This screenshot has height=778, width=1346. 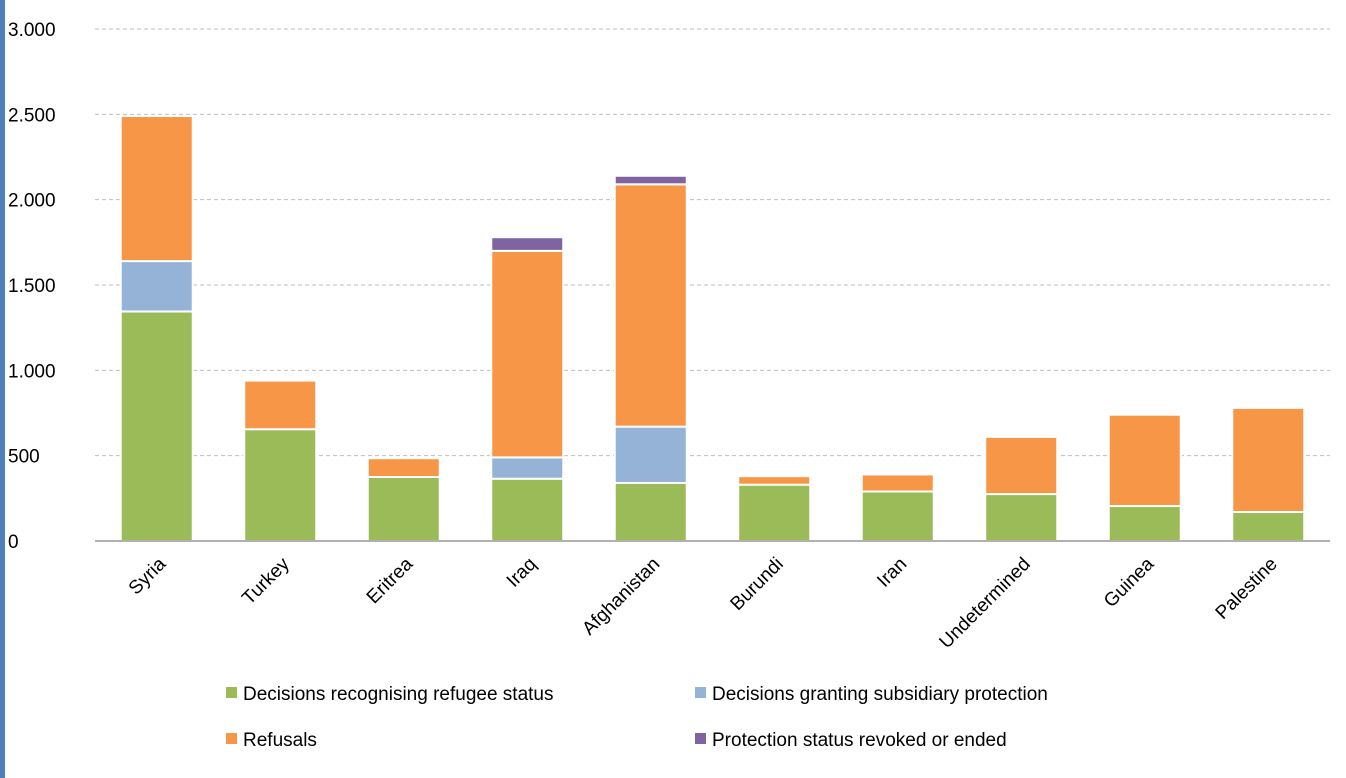 What do you see at coordinates (621, 597) in the screenshot?
I see `x-category-label: Afghanistan` at bounding box center [621, 597].